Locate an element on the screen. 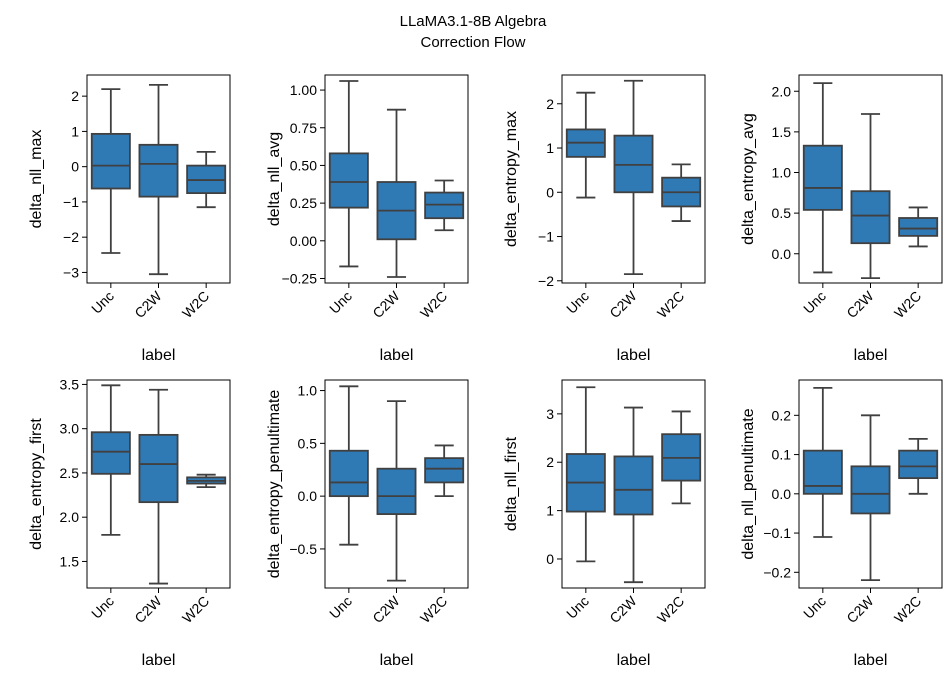 The image size is (947, 689). y-tick-label: 0.2 is located at coordinates (782, 415).